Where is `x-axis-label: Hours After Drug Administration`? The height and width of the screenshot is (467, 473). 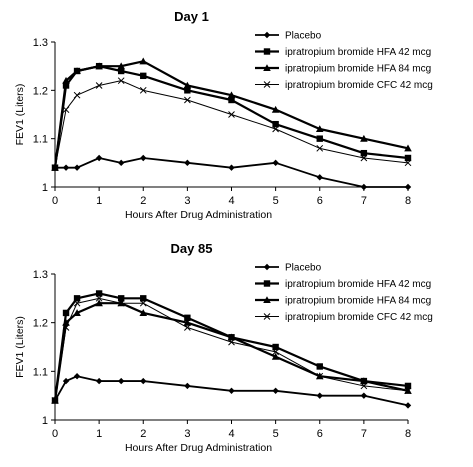
x-axis-label: Hours After Drug Administration is located at coordinates (198, 448).